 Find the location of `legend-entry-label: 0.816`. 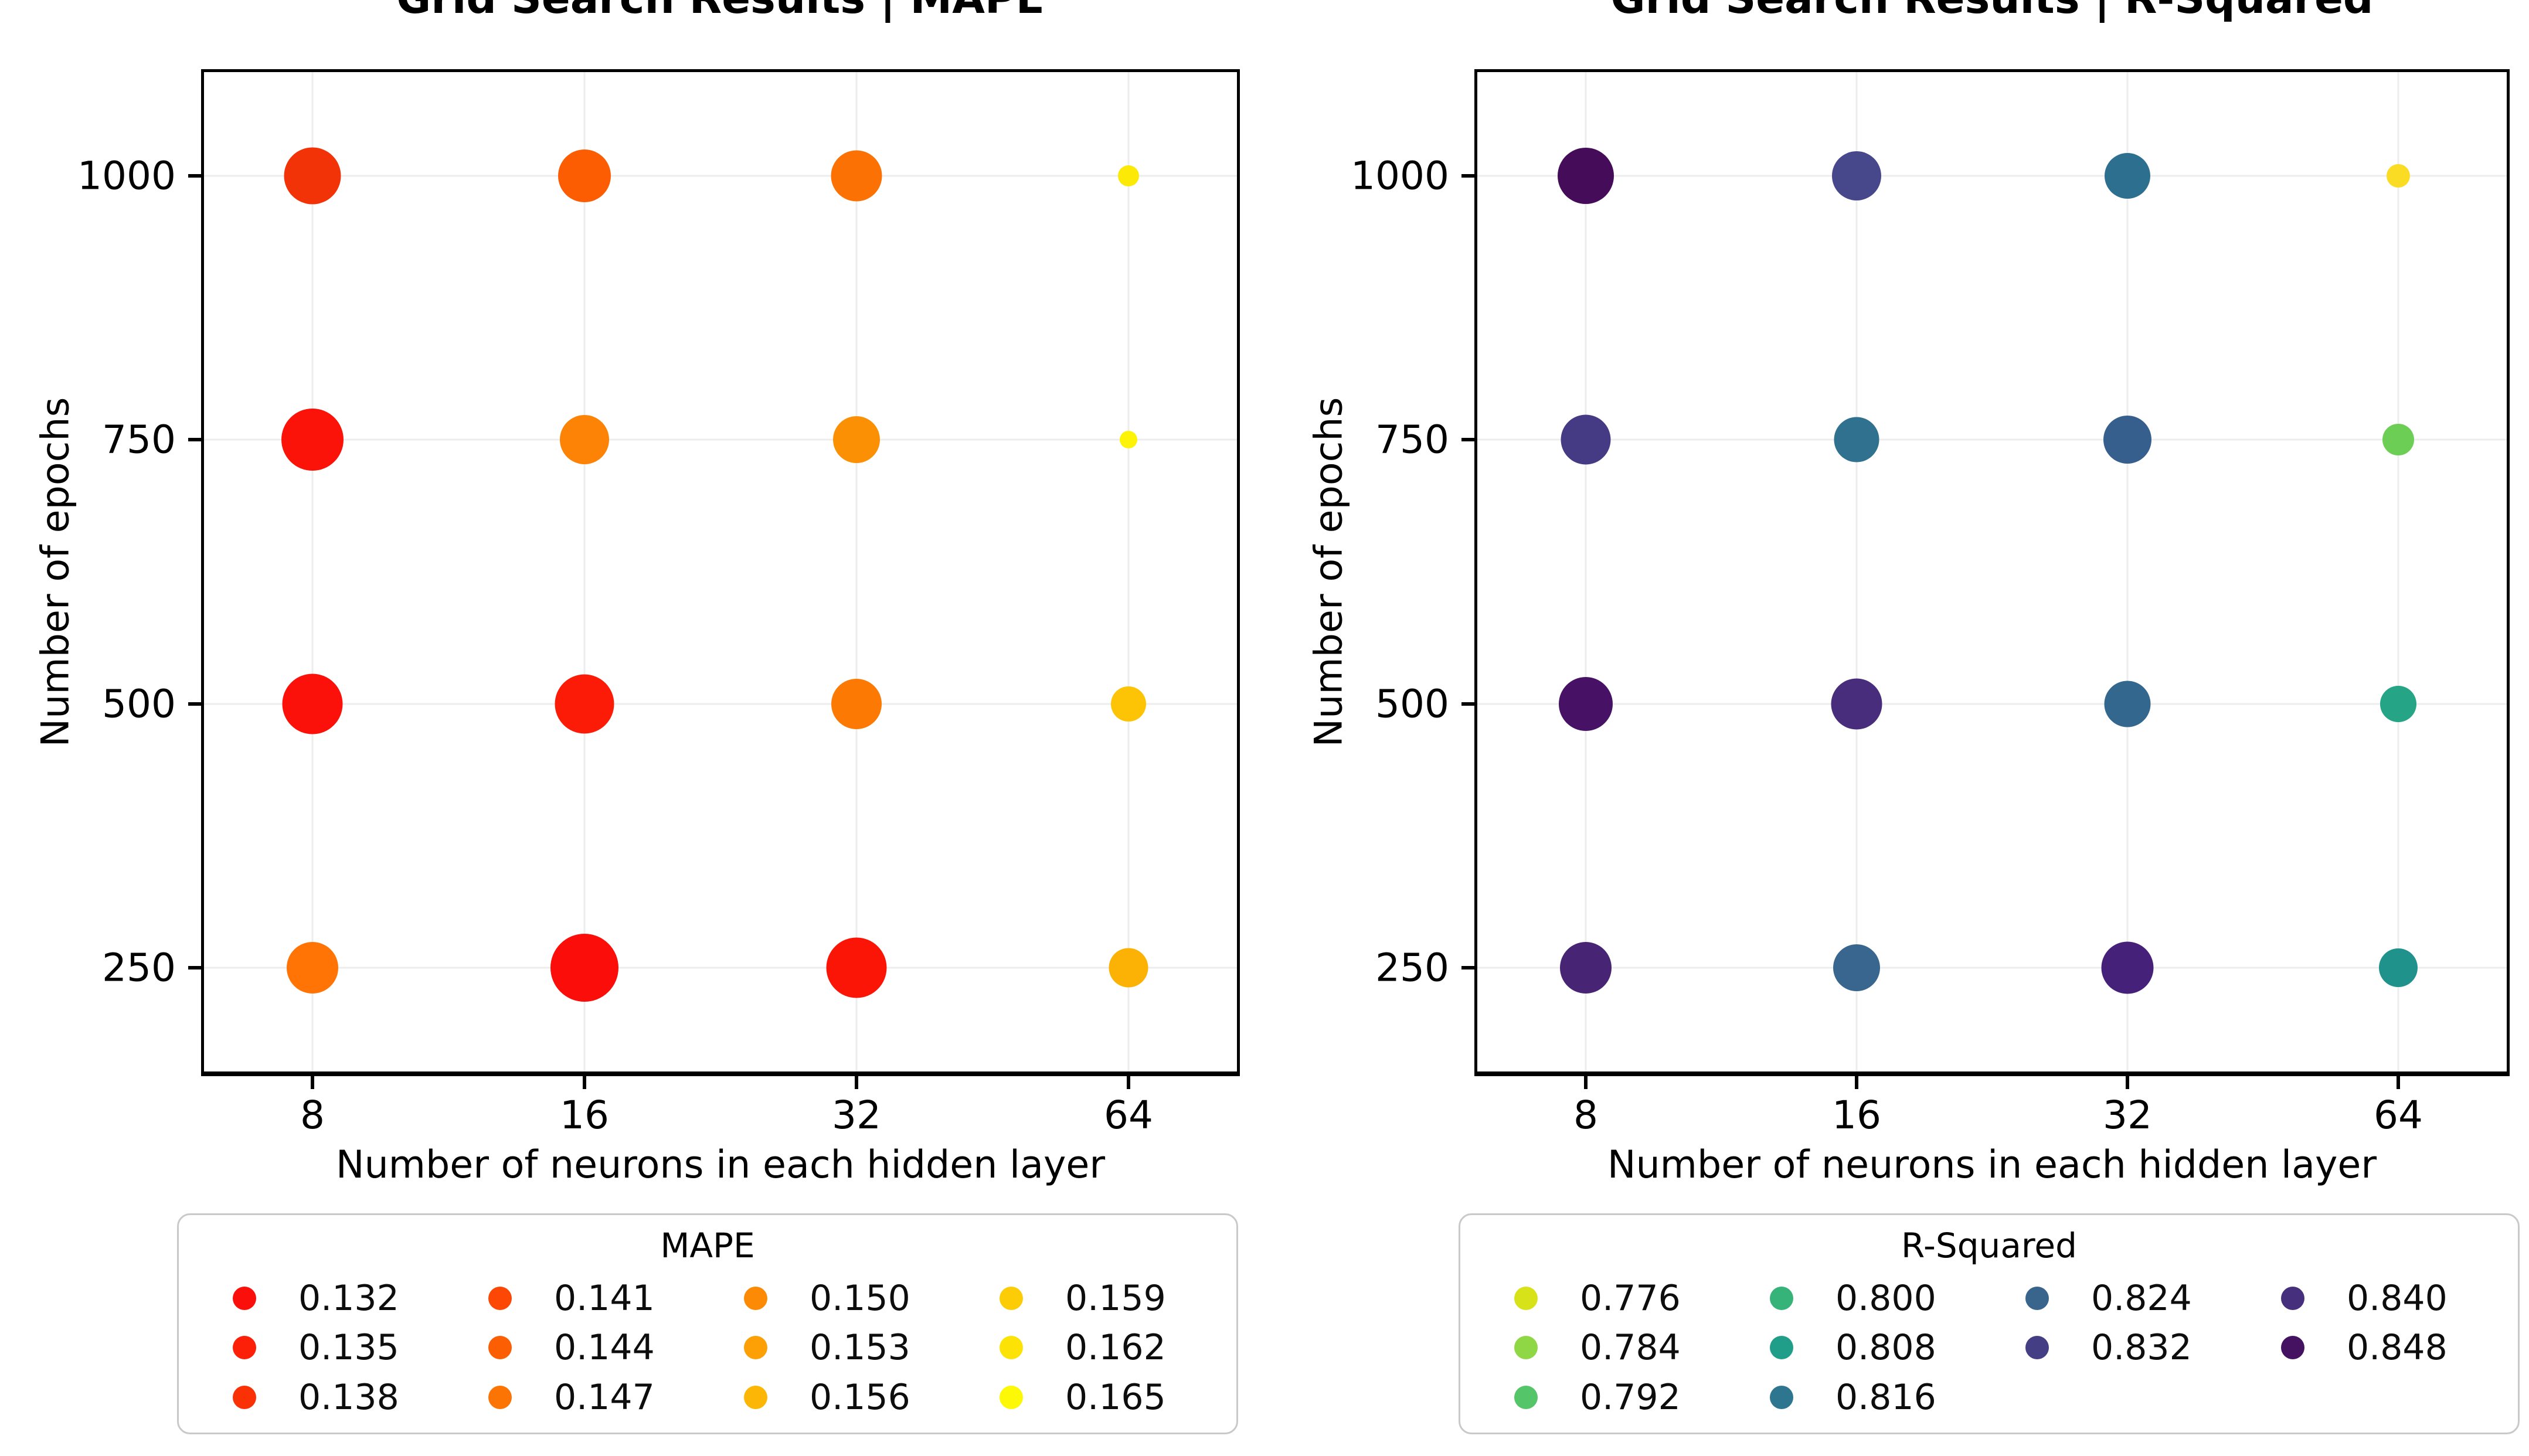

legend-entry-label: 0.816 is located at coordinates (1885, 1397).